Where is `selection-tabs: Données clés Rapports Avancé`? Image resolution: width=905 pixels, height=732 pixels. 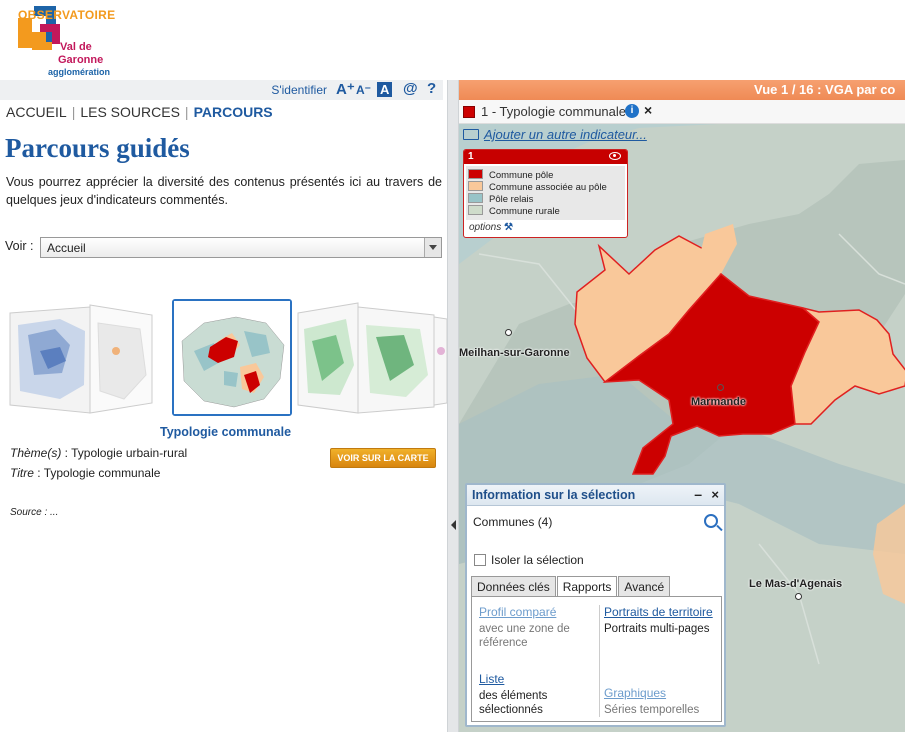 selection-tabs: Données clés Rapports Avancé is located at coordinates (571, 586).